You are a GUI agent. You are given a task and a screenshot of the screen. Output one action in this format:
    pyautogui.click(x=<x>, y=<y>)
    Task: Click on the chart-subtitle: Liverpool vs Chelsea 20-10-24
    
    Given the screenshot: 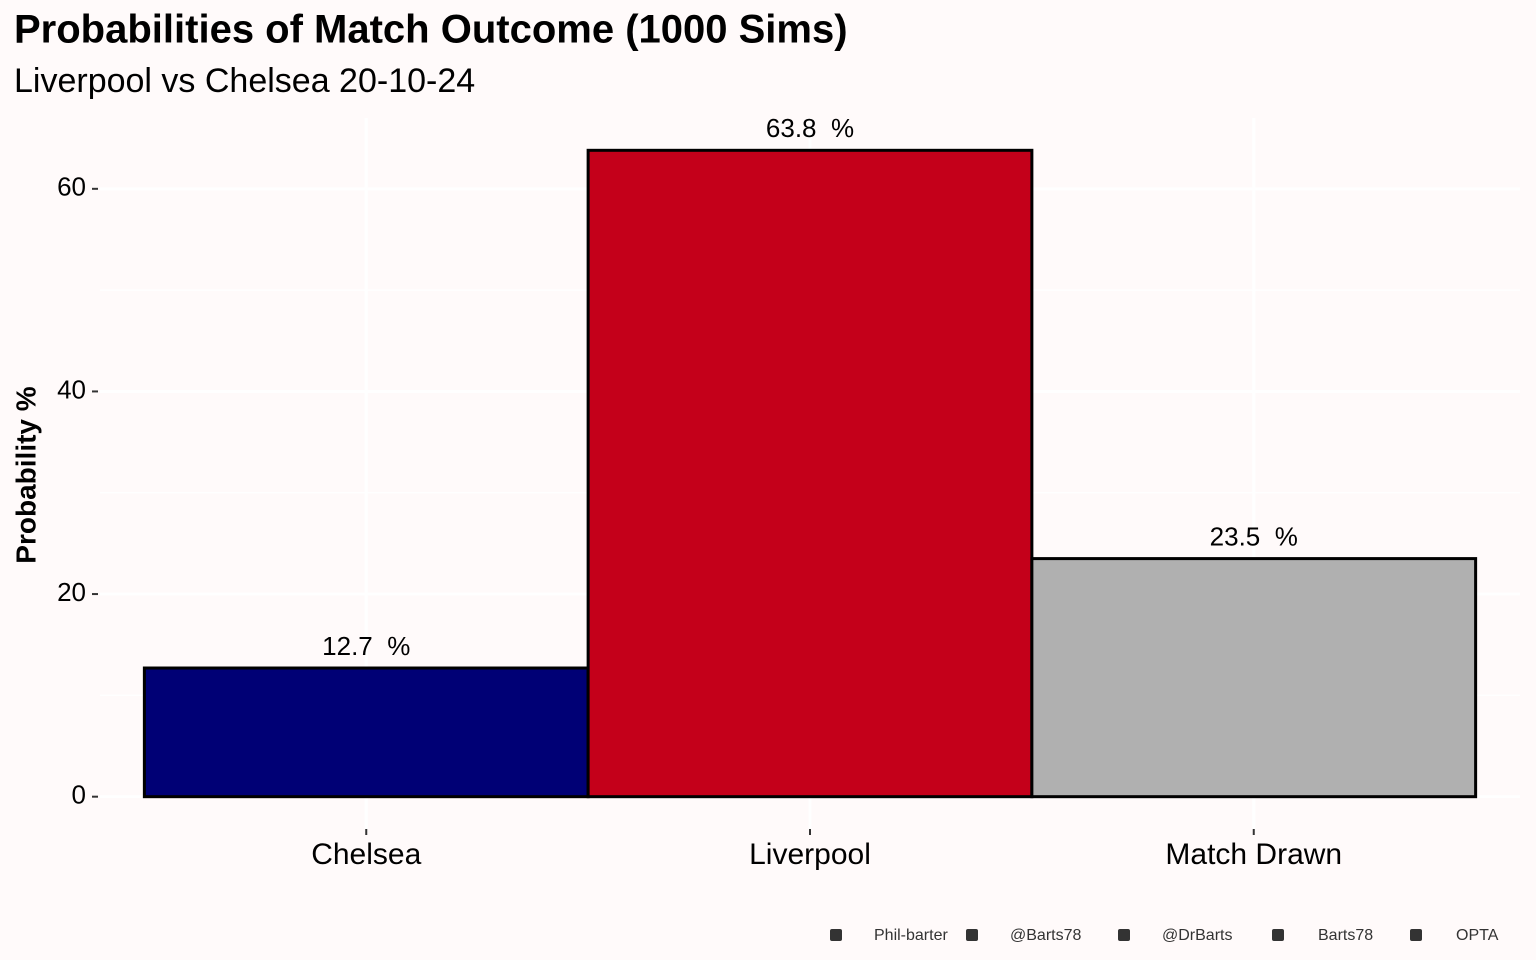 What is the action you would take?
    pyautogui.click(x=244, y=81)
    